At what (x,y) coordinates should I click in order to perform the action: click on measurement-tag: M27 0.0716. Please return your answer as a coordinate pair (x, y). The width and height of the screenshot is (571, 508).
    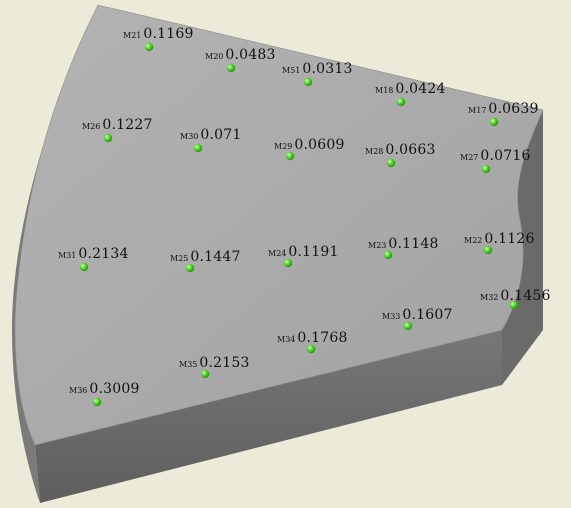
    Looking at the image, I should click on (495, 156).